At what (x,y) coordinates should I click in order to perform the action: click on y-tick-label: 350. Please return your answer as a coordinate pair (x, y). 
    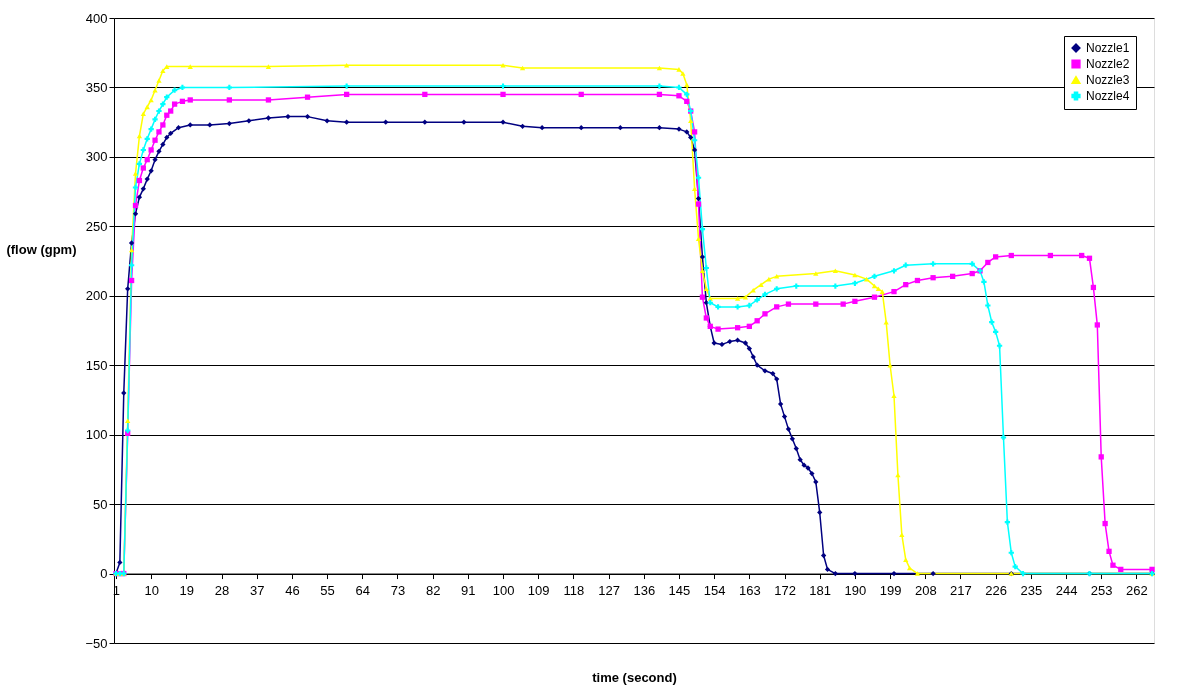
    Looking at the image, I should click on (96, 87).